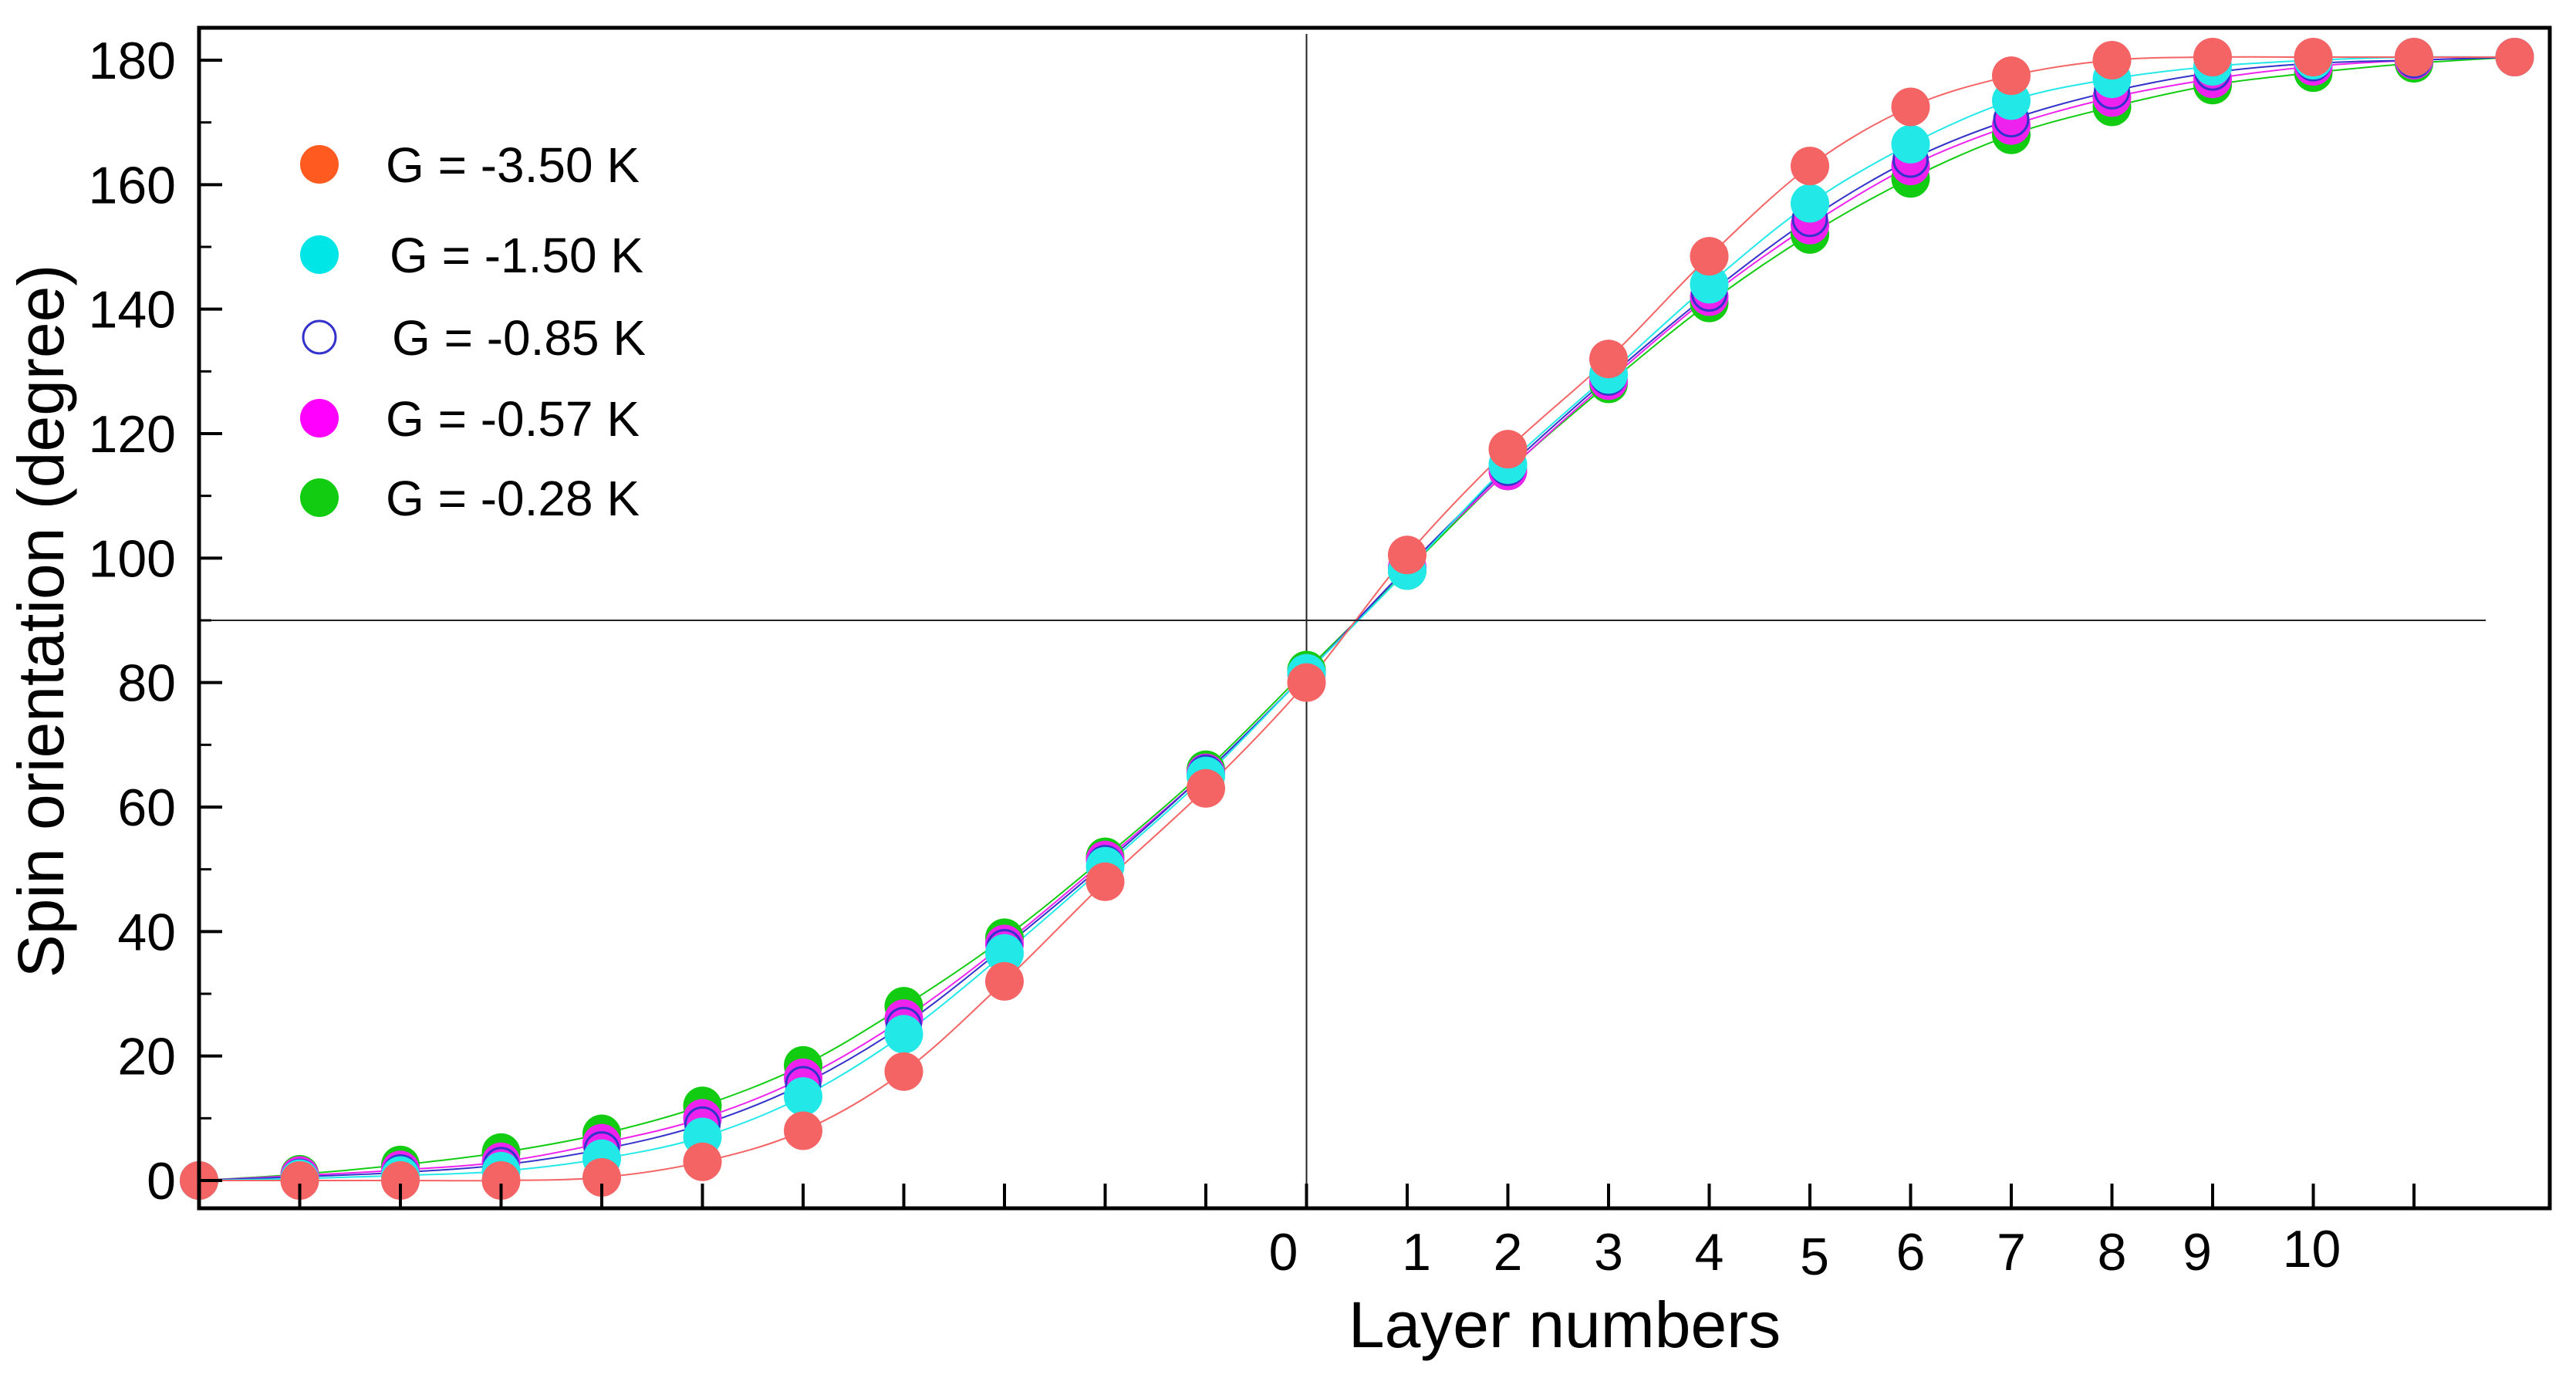 The height and width of the screenshot is (1395, 2576). Describe the element at coordinates (132, 434) in the screenshot. I see `y-tick-label: 120` at that location.